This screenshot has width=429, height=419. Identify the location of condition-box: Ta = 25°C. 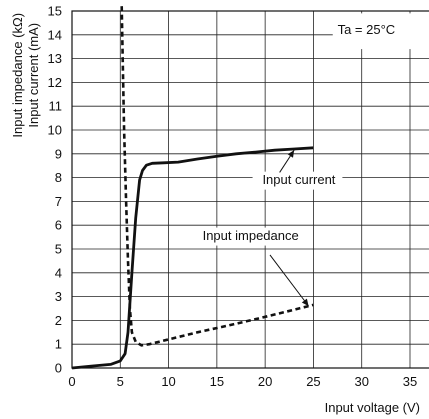
(380, 31).